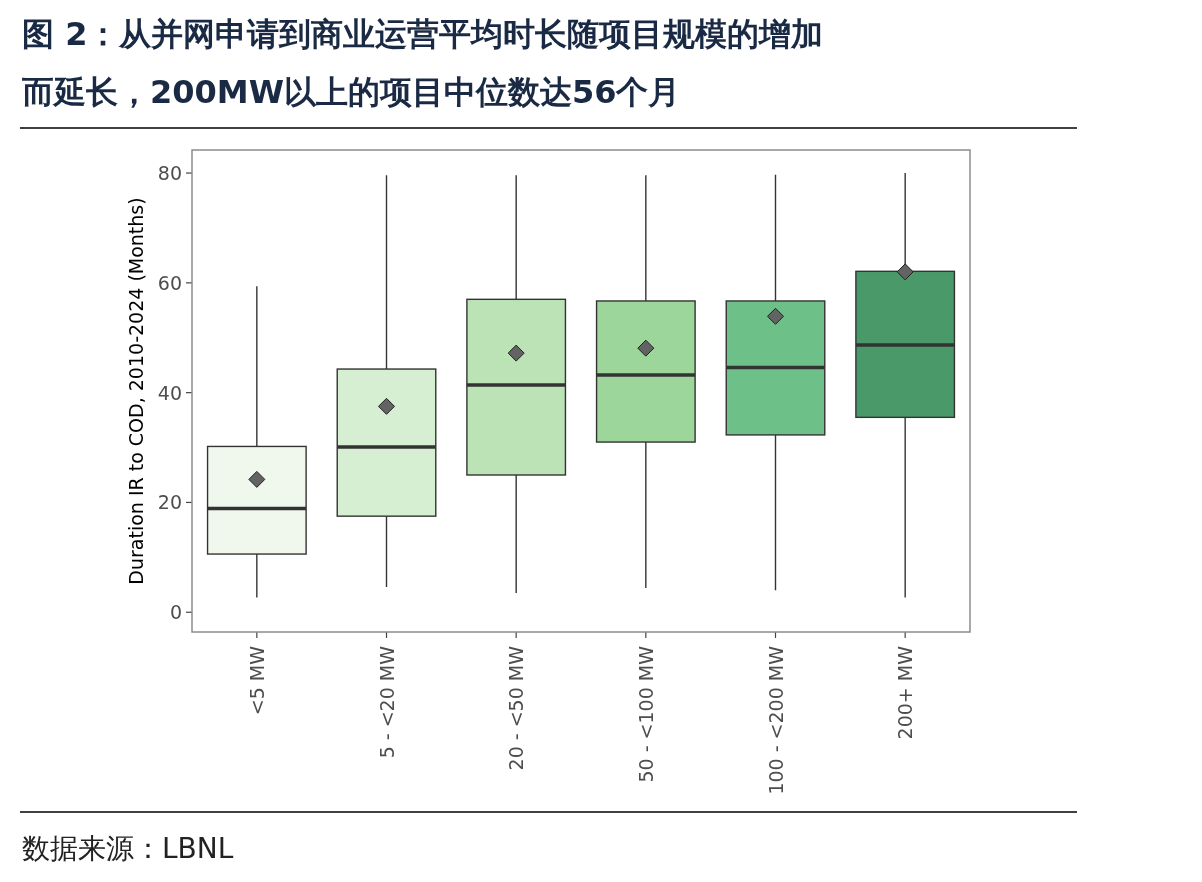  Describe the element at coordinates (169, 392) in the screenshot. I see `y-tick-label: 40` at that location.